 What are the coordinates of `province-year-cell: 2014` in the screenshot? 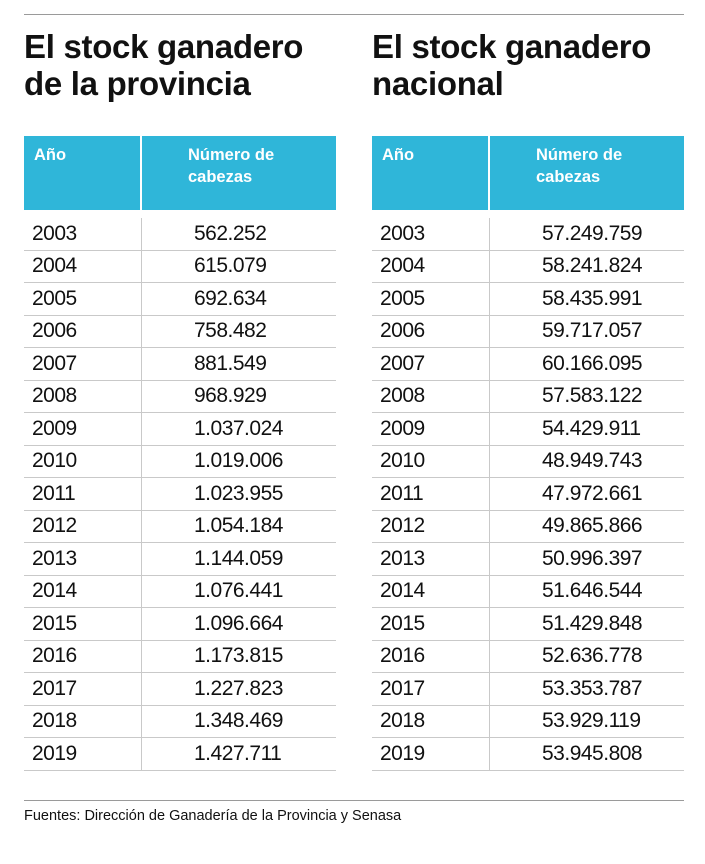 It's located at (83, 591).